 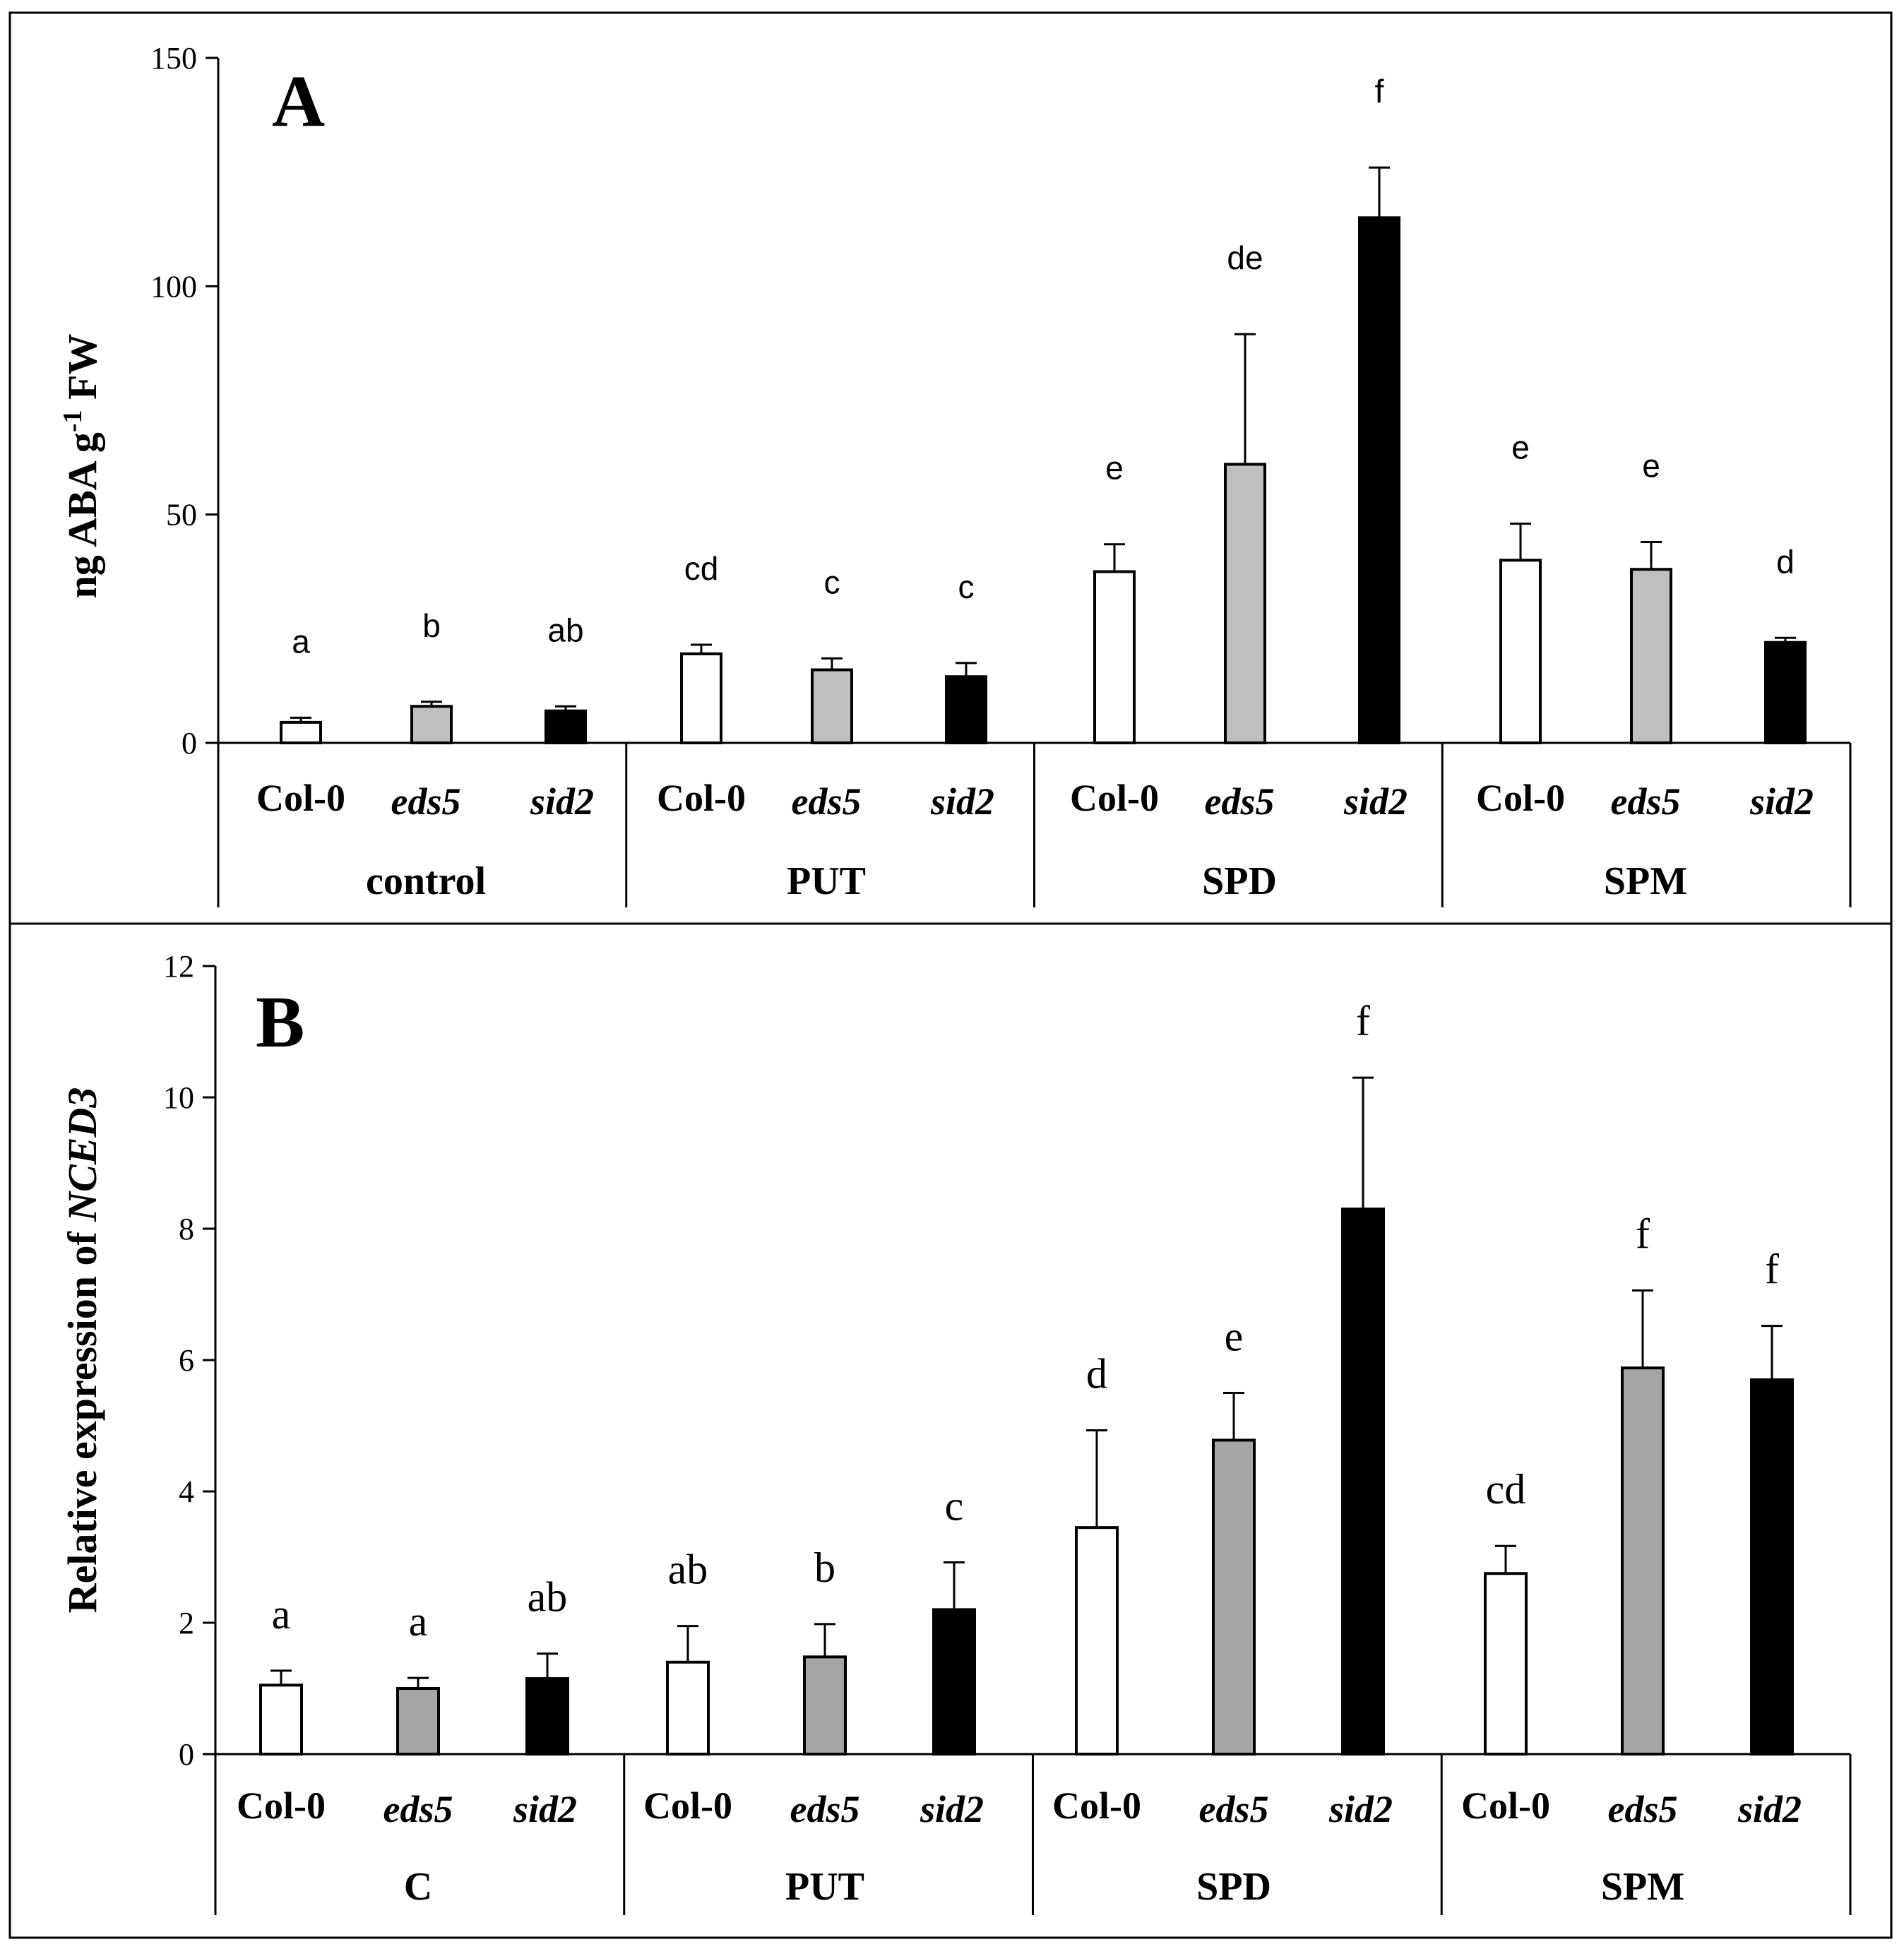 I want to click on panel-b-letter: B, so click(x=280, y=1023).